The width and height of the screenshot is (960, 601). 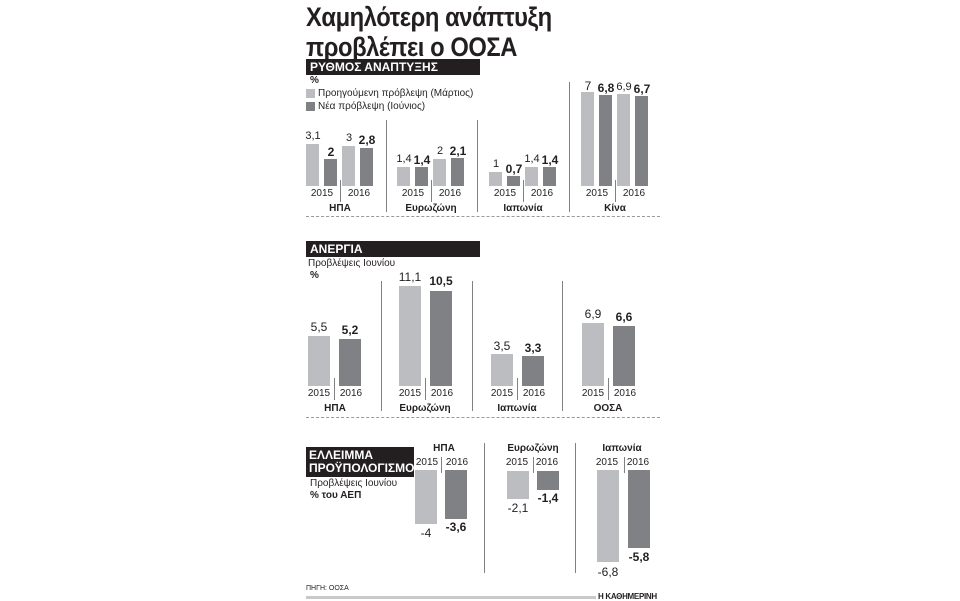 I want to click on bar-ez-2015, so click(x=410, y=336).